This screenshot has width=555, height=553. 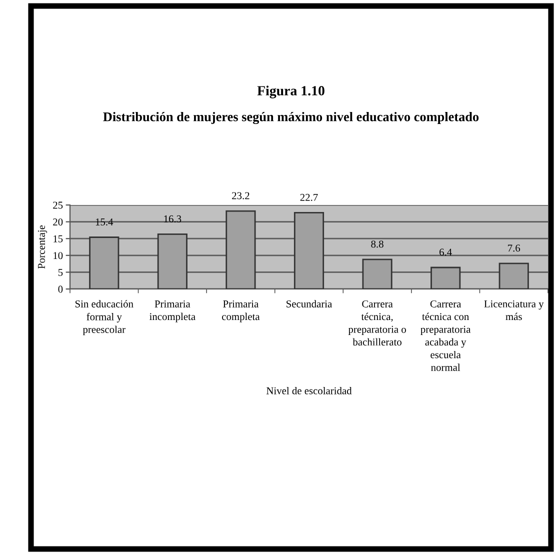 What do you see at coordinates (377, 323) in the screenshot?
I see `x-tick-label: Carrera técnica, preparatoria o bachillerato` at bounding box center [377, 323].